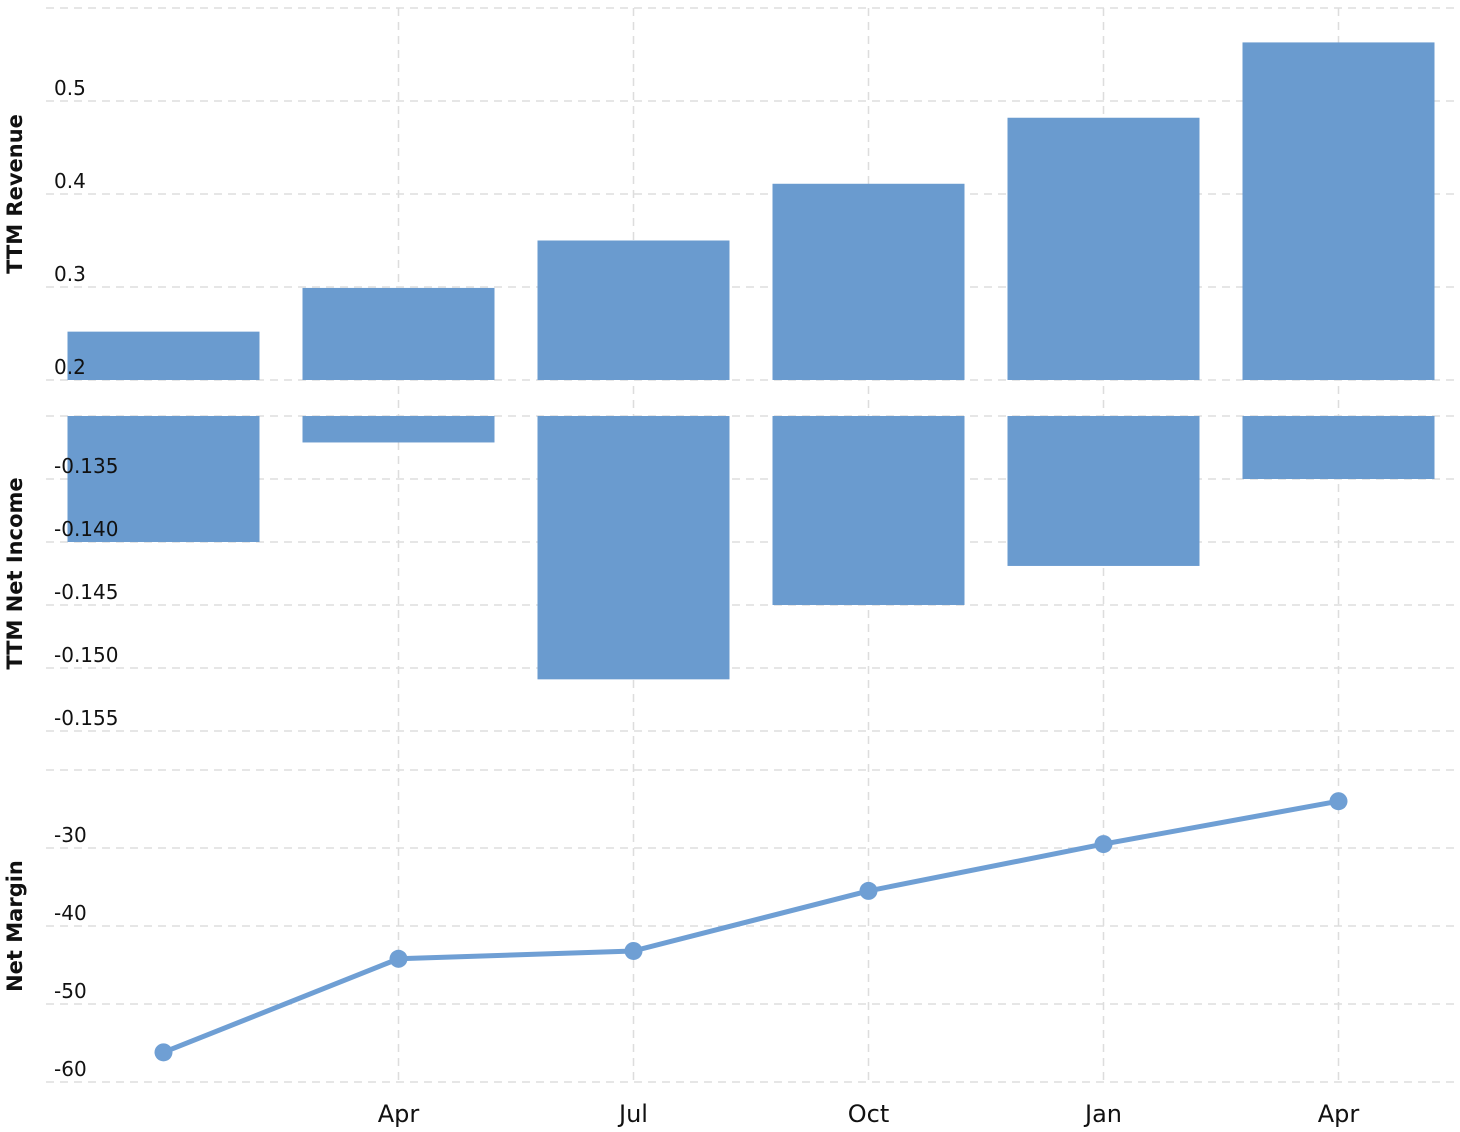  I want to click on y-tick-label: -40, so click(70, 913).